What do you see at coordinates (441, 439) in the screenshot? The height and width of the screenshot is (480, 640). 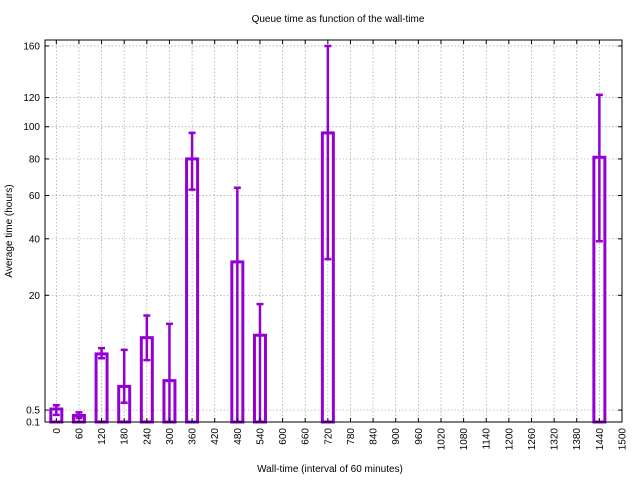 I see `x-tick-label: 1020` at bounding box center [441, 439].